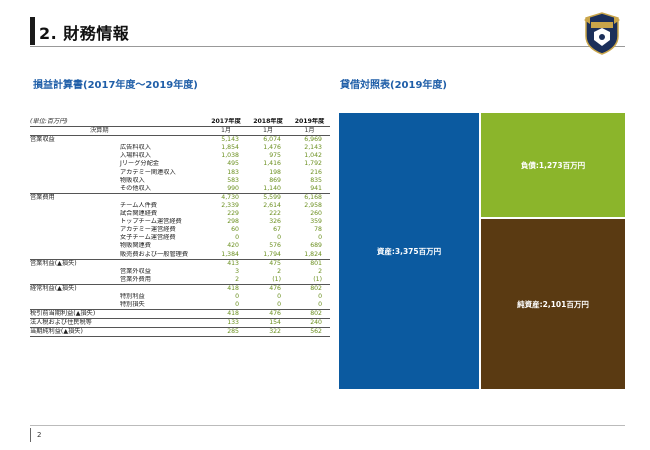 The width and height of the screenshot is (650, 450). I want to click on period-row: 決算期 1月 1月 1月, so click(180, 131).